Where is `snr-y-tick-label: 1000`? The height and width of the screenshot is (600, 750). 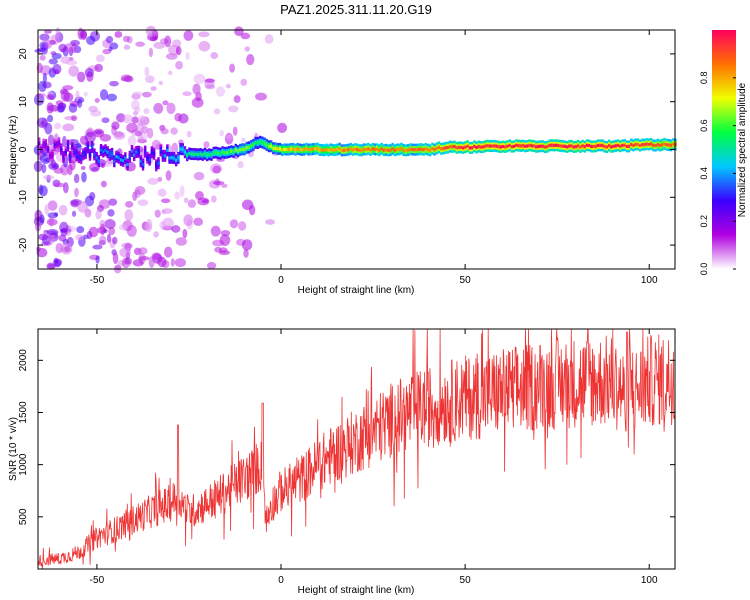
snr-y-tick-label: 1000 is located at coordinates (23, 464).